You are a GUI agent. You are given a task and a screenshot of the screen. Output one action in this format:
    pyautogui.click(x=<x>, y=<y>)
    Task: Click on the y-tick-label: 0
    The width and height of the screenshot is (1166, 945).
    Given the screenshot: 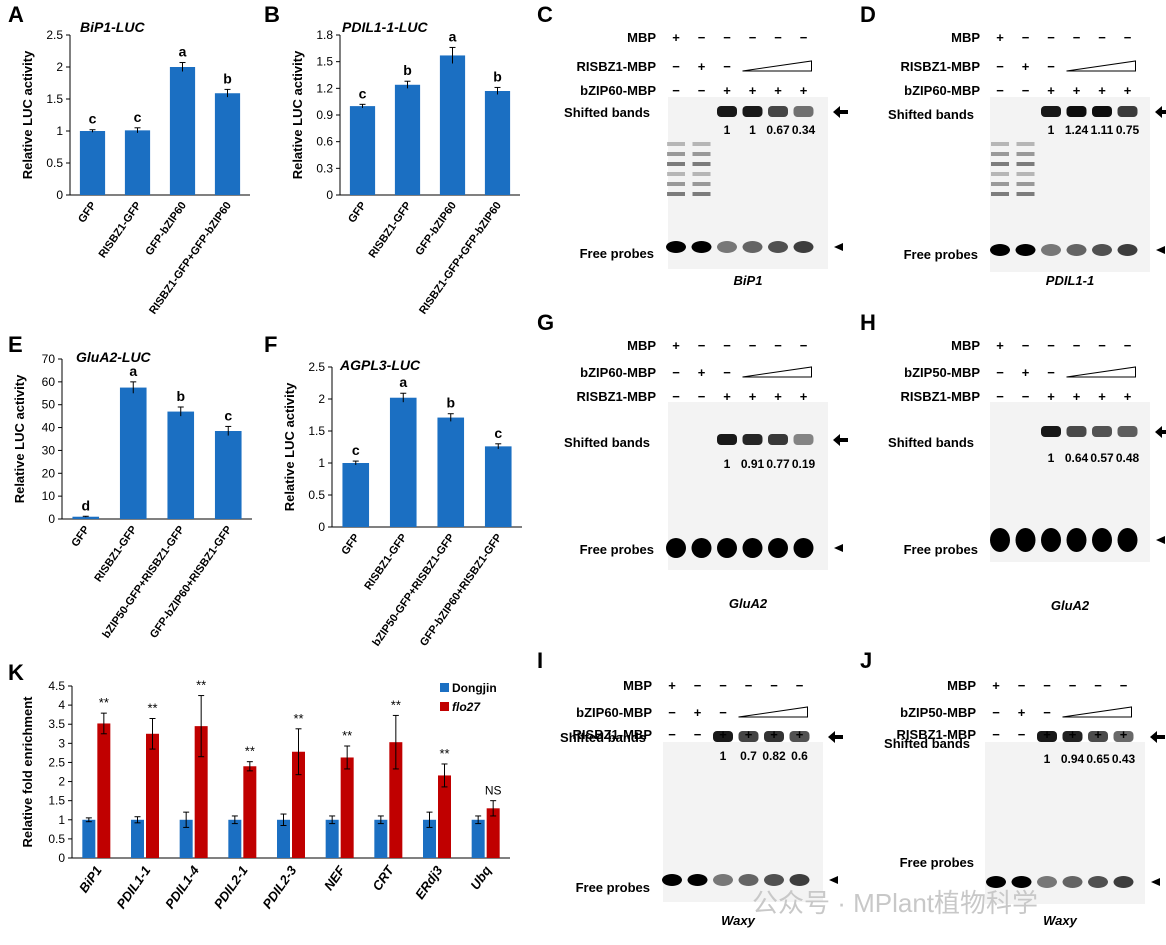 What is the action you would take?
    pyautogui.click(x=61, y=858)
    